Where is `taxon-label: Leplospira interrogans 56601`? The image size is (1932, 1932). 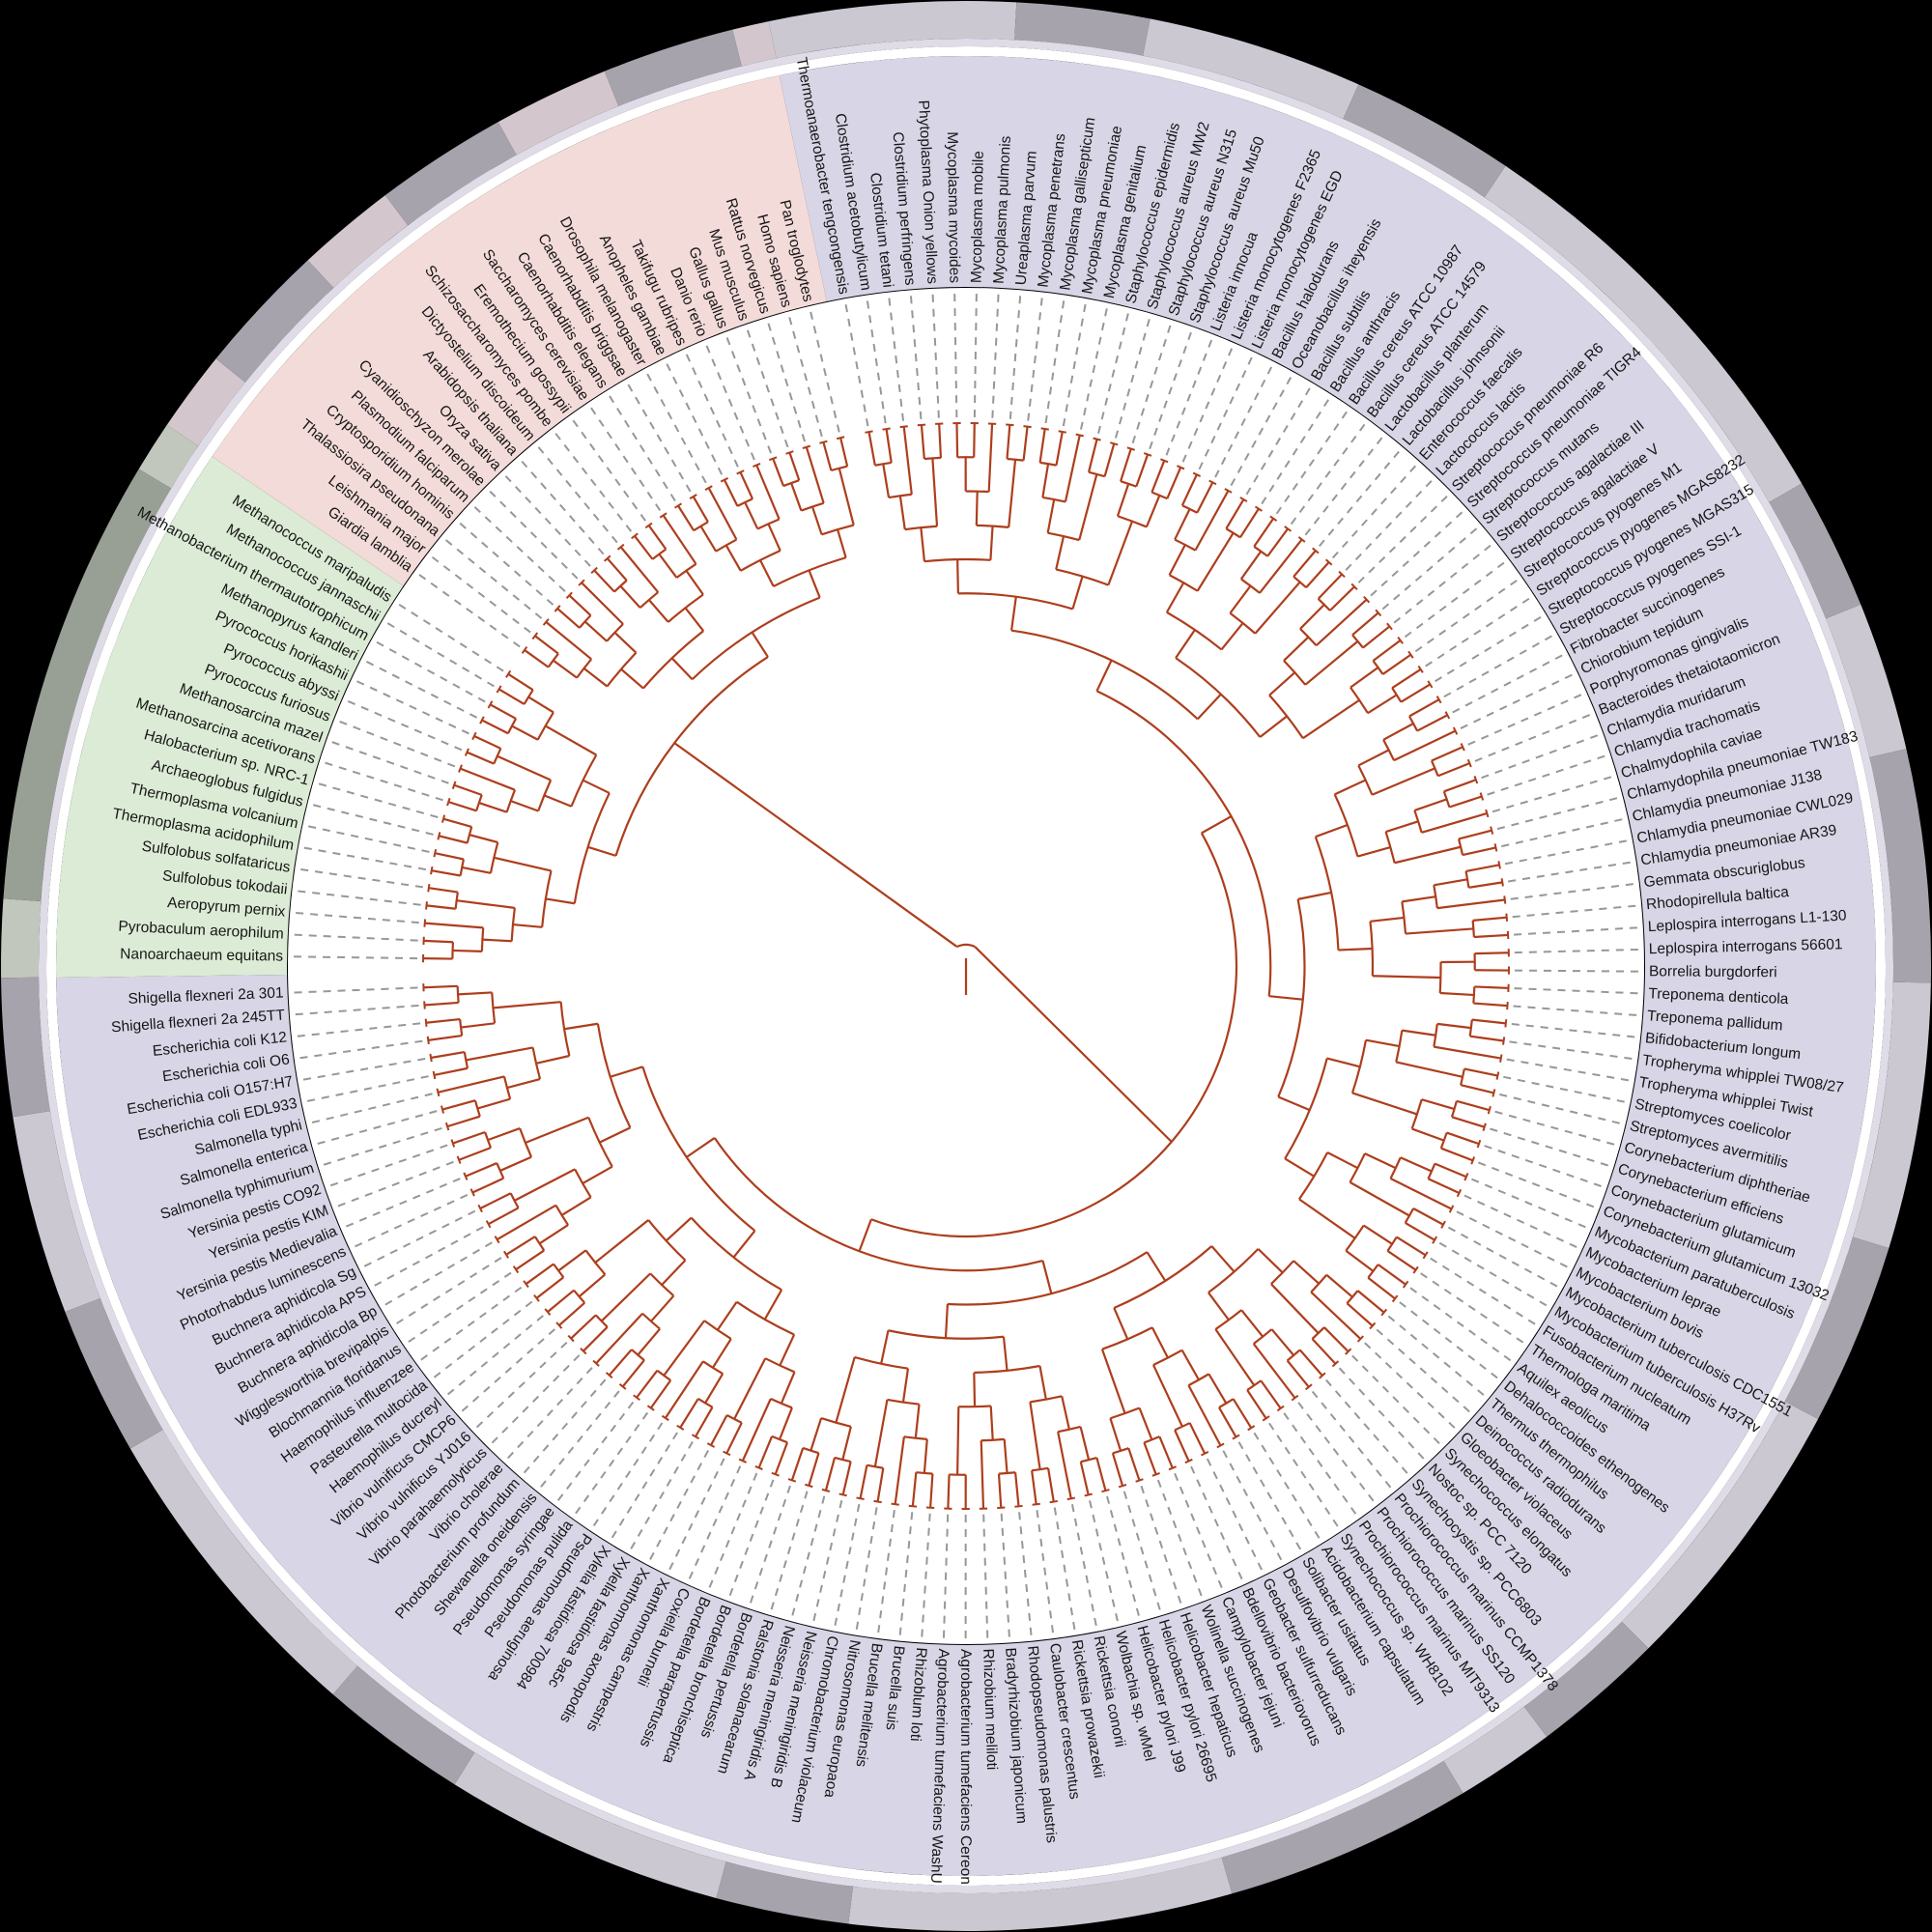 taxon-label: Leplospira interrogans 56601 is located at coordinates (1746, 946).